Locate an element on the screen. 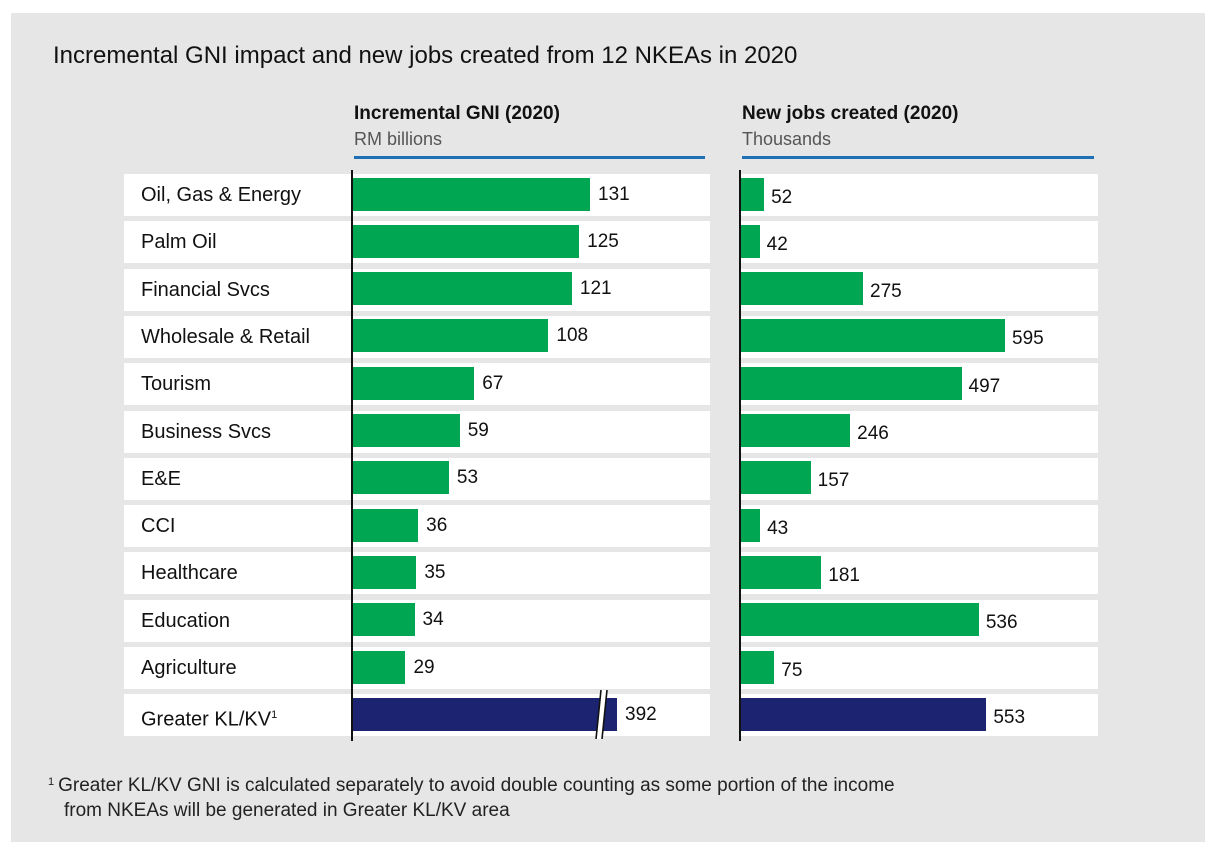  category-label: Healthcare is located at coordinates (189, 573).